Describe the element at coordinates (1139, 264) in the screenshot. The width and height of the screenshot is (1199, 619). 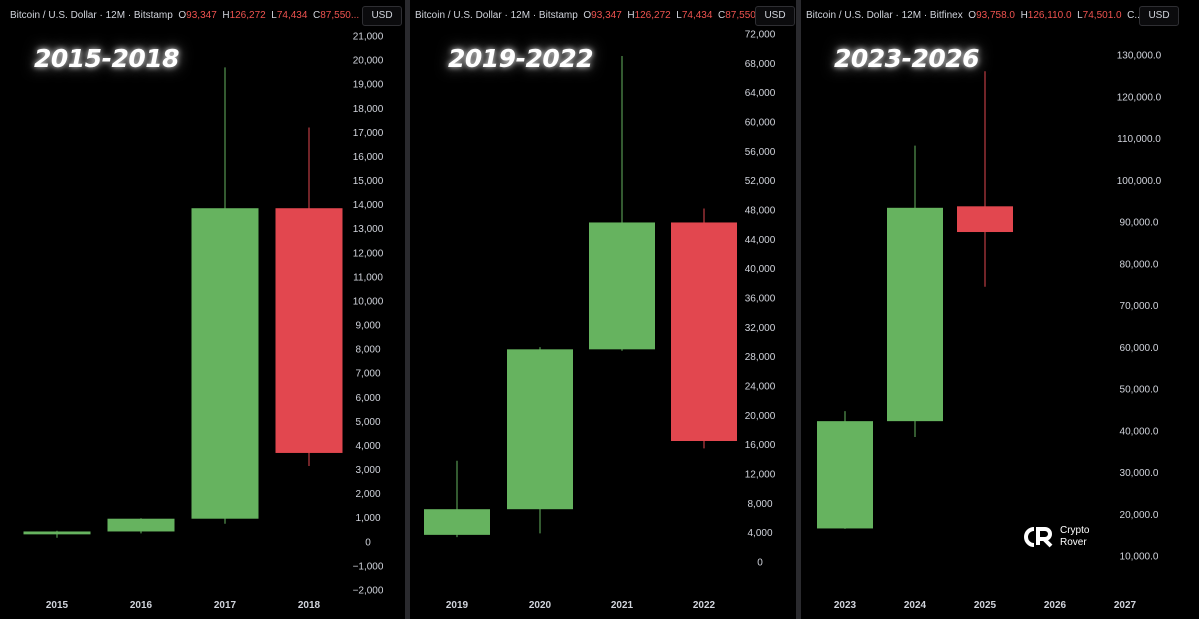
I see `y-tick-label: 80,000.0` at that location.